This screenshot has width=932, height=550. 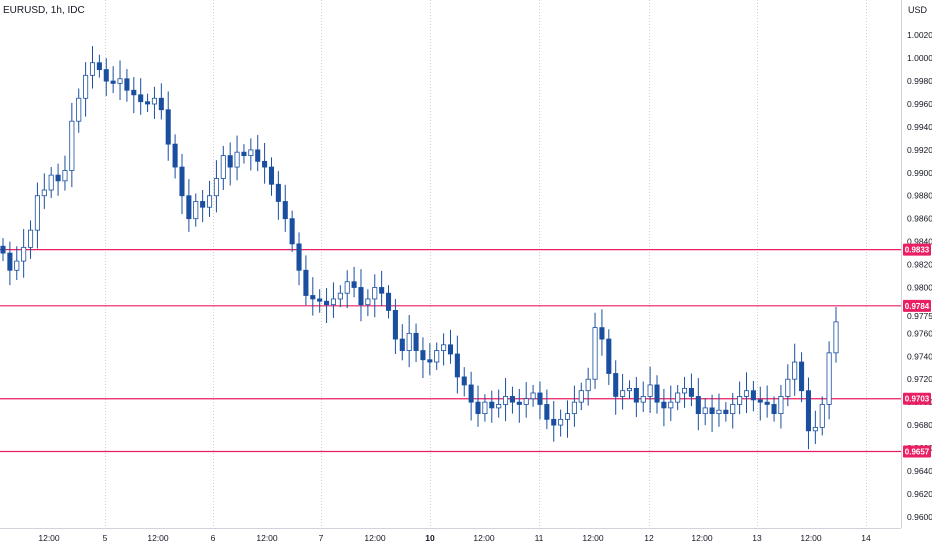 I want to click on y-tick-label: 0.9980, so click(x=919, y=81).